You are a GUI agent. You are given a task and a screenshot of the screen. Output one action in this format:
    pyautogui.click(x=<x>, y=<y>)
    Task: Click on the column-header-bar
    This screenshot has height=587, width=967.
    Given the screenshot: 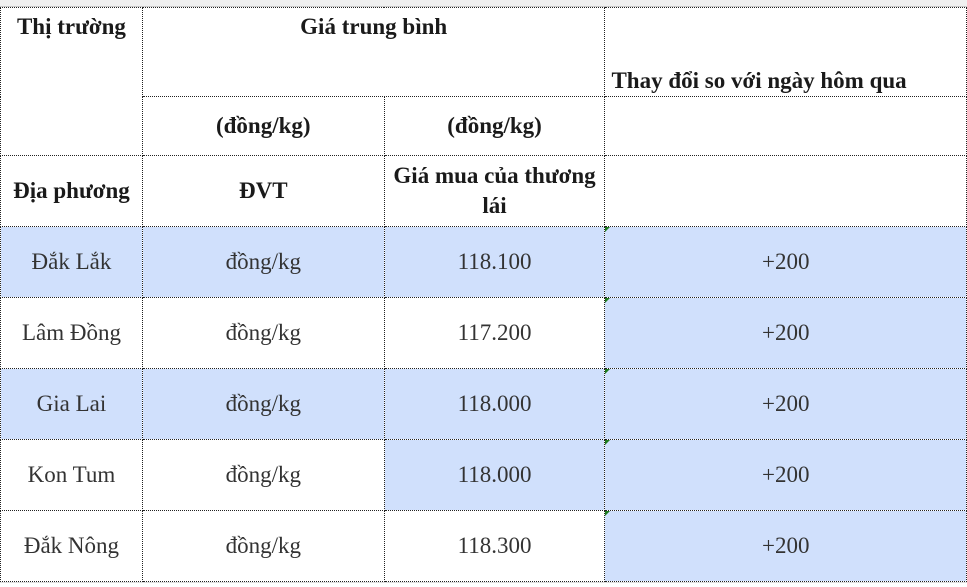 What is the action you would take?
    pyautogui.click(x=483, y=3)
    